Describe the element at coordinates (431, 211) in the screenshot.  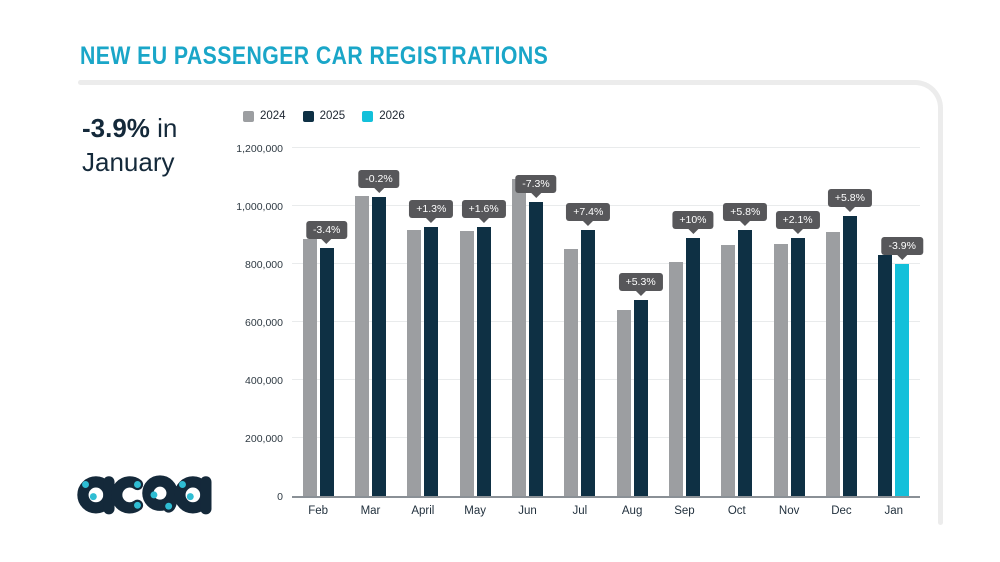
I see `change-tooltip: +1.3%` at that location.